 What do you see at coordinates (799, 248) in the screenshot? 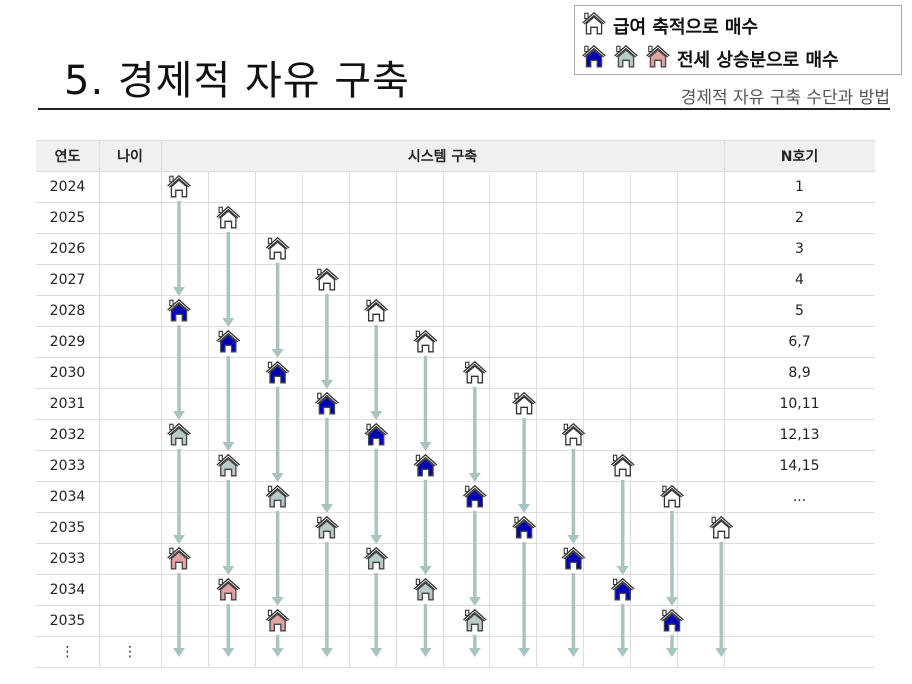
I see `unit-cell: 3` at bounding box center [799, 248].